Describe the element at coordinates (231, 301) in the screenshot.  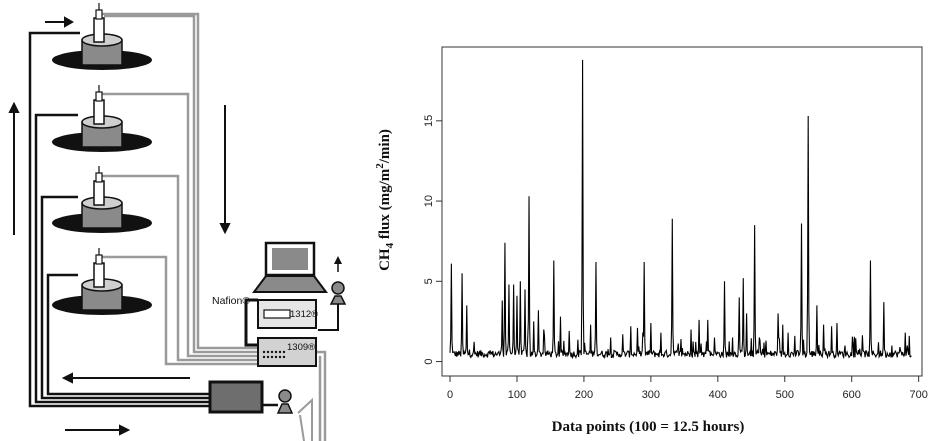
I see `nafion-label: Nafion®` at that location.